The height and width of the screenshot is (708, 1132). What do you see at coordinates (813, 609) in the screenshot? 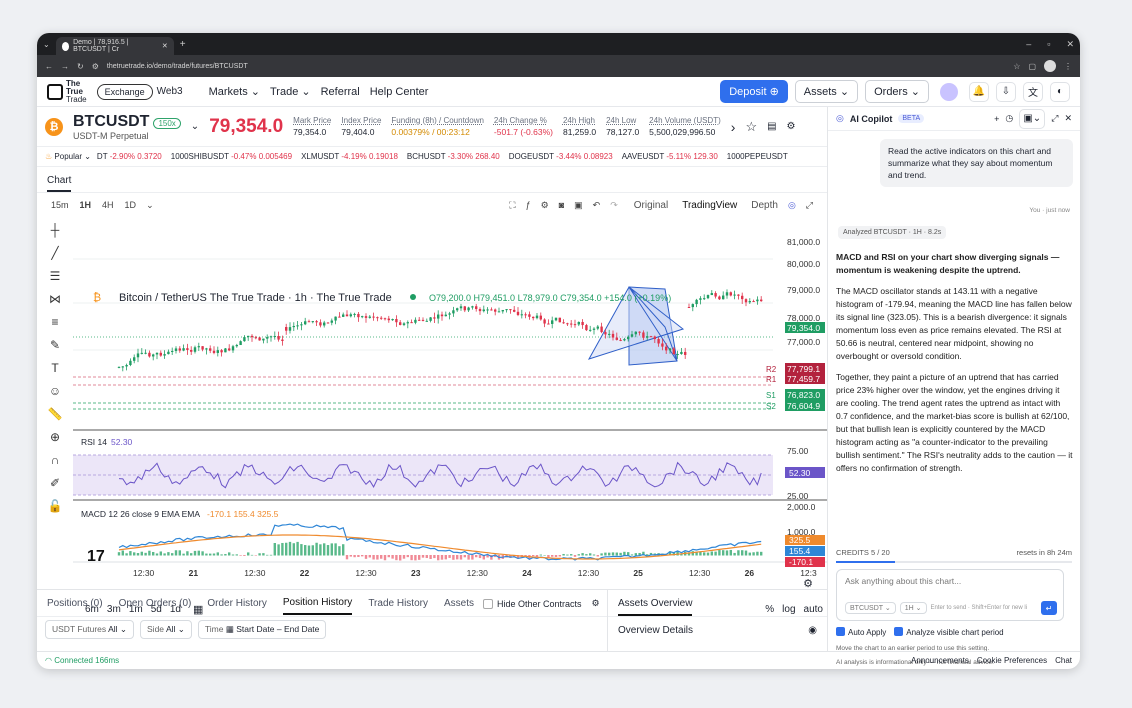
I see `scale-auto: auto` at bounding box center [813, 609].